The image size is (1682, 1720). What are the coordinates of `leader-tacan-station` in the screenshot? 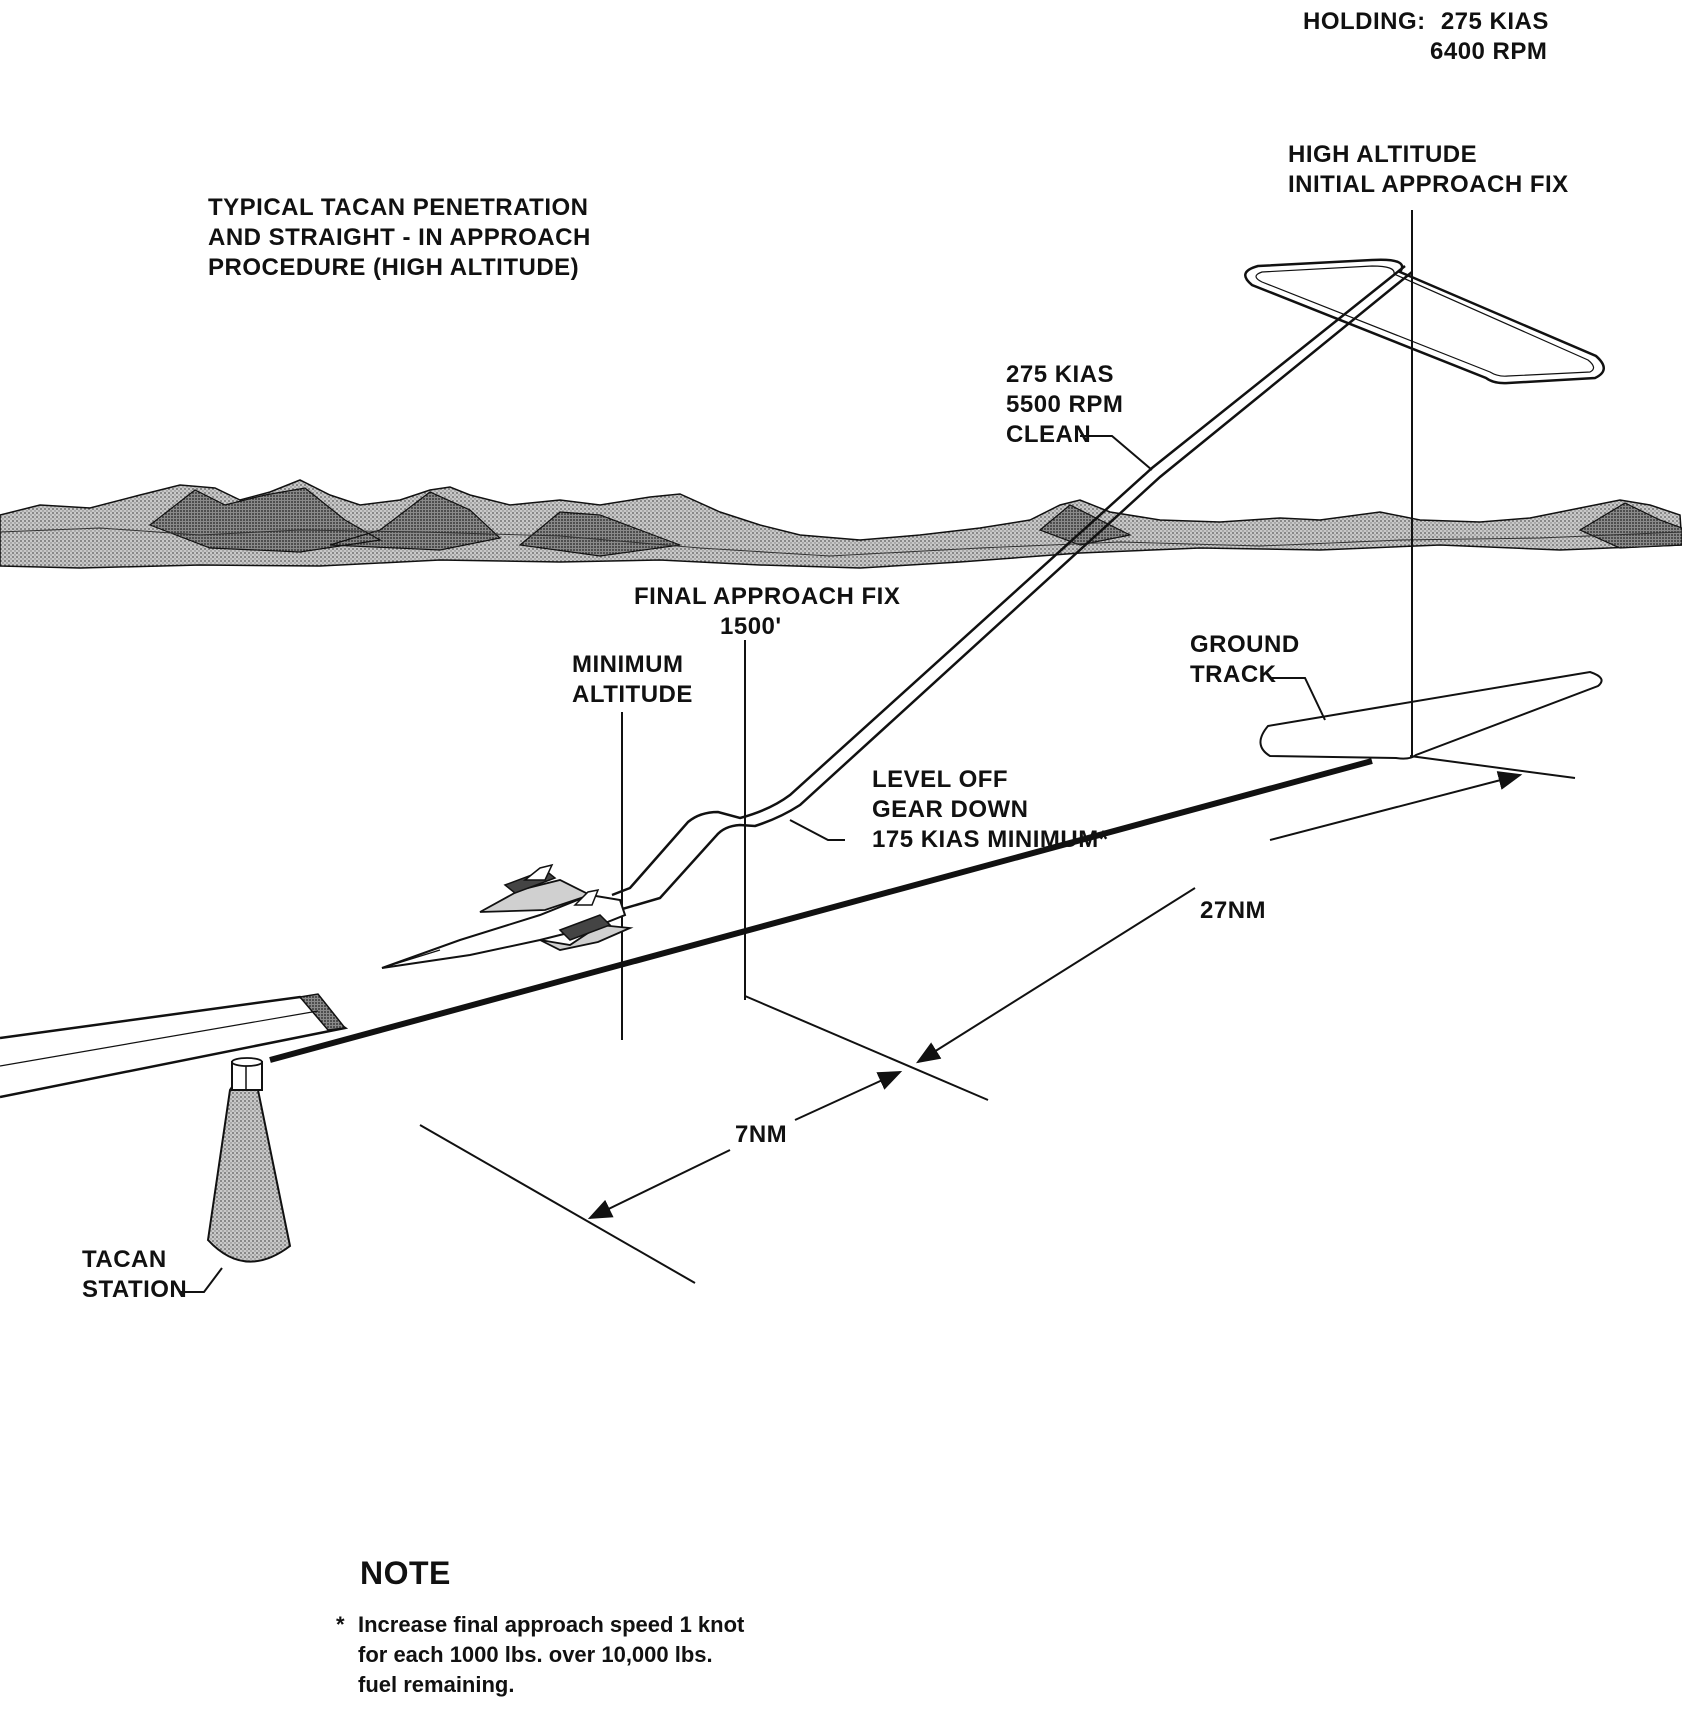 It's located at (201, 1280).